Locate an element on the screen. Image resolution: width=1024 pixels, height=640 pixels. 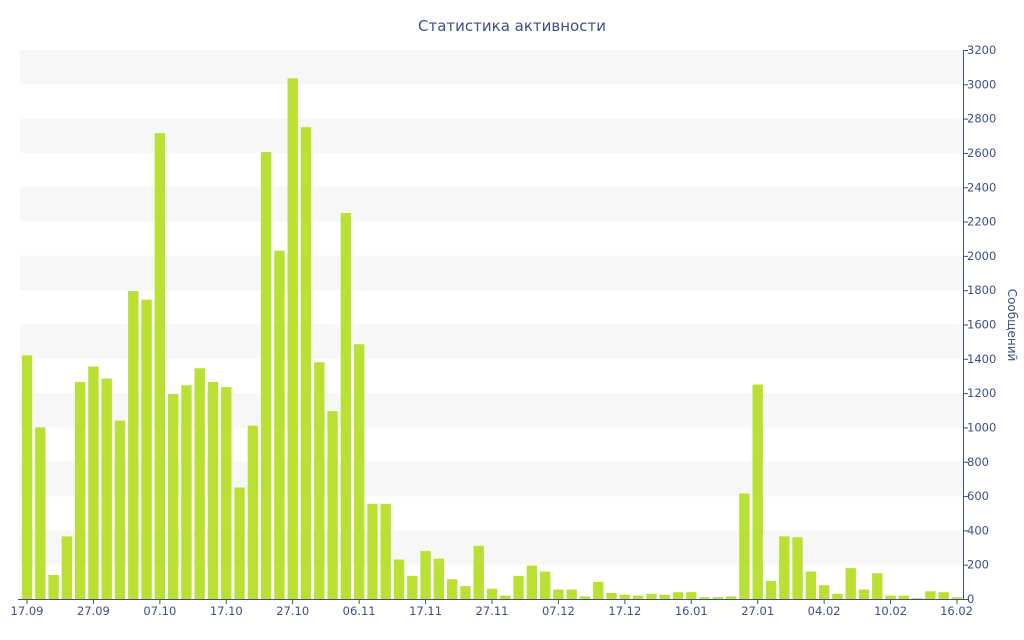
y-tick-label: 0 is located at coordinates (970, 599).